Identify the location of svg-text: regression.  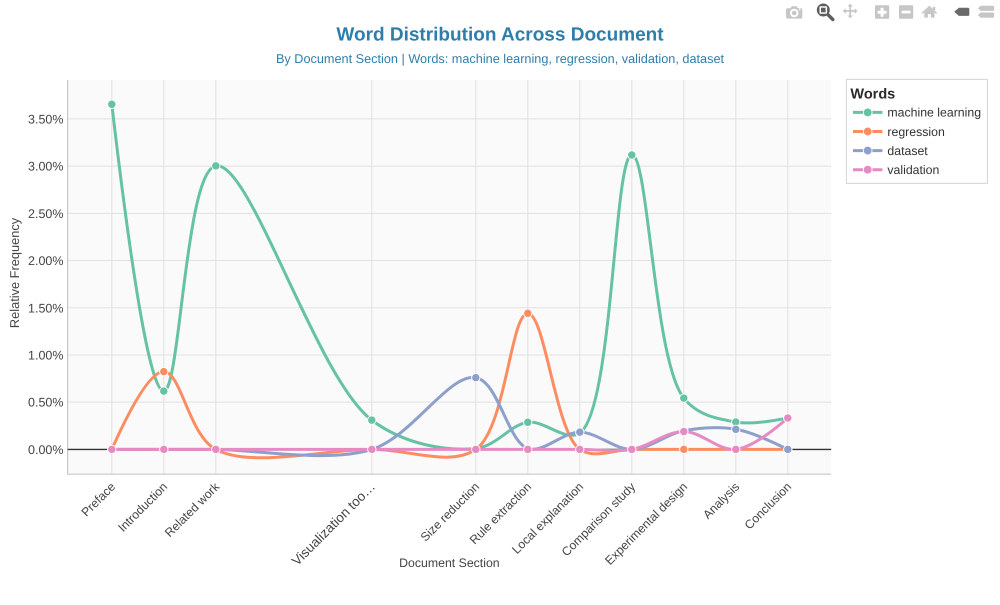
(916, 132).